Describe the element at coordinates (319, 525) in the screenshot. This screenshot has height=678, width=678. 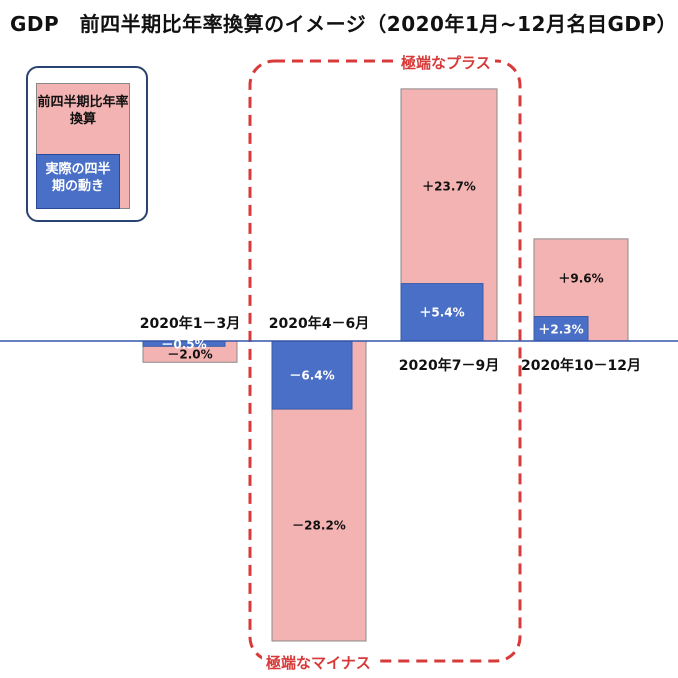
I see `label-annualized-2: －28.2%` at that location.